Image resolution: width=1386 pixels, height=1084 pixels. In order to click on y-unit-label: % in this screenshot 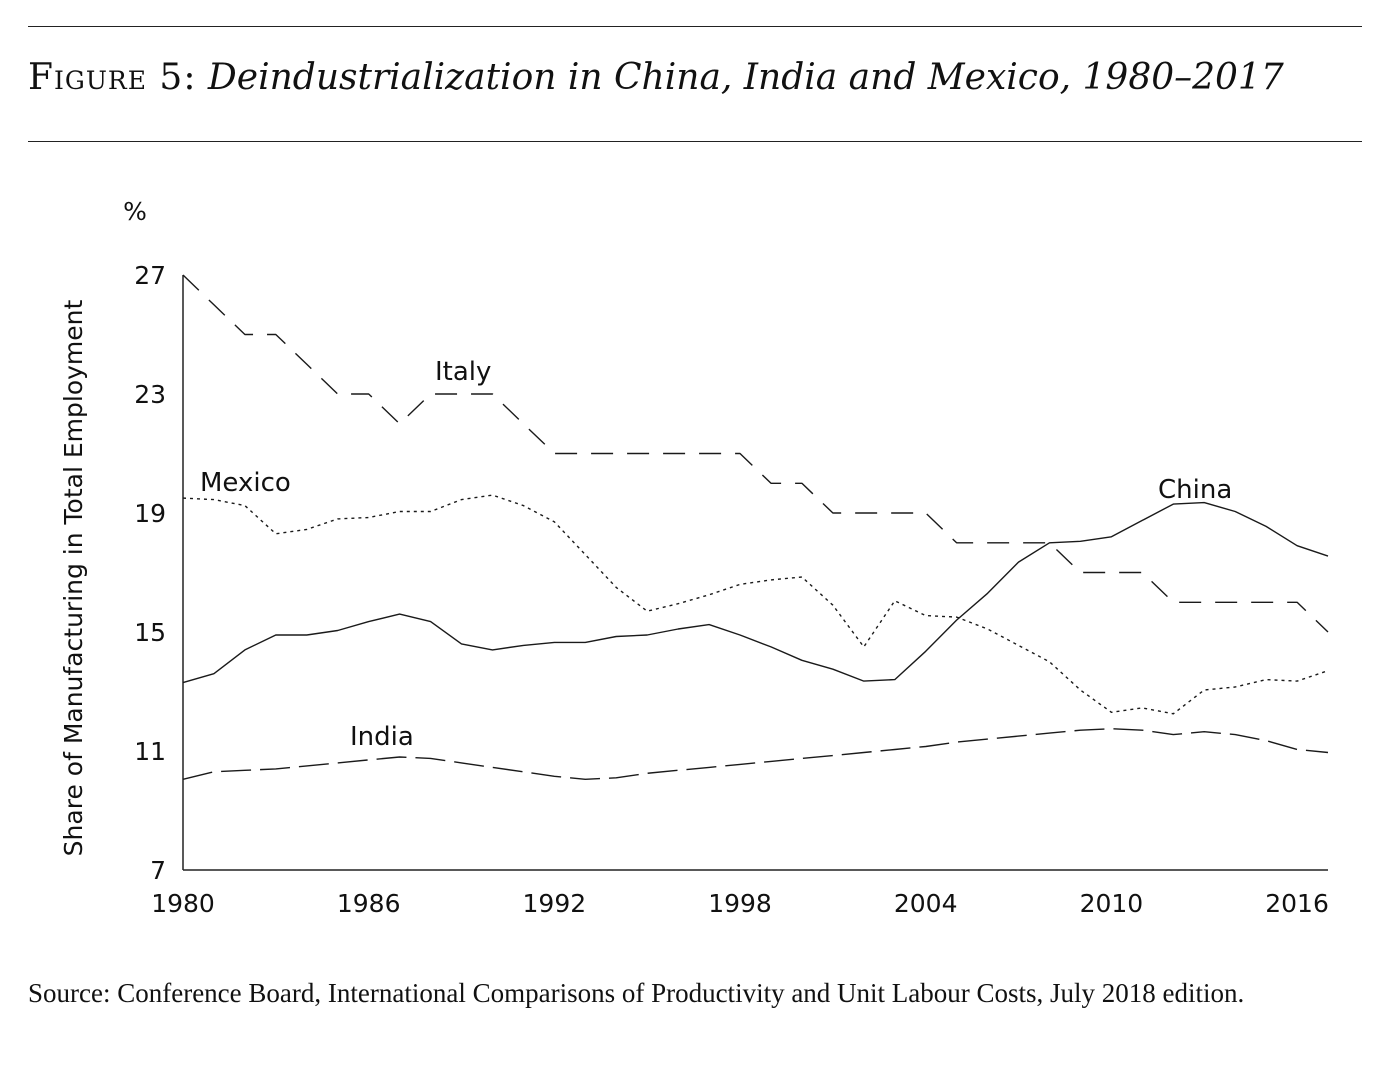, I will do `click(135, 211)`.